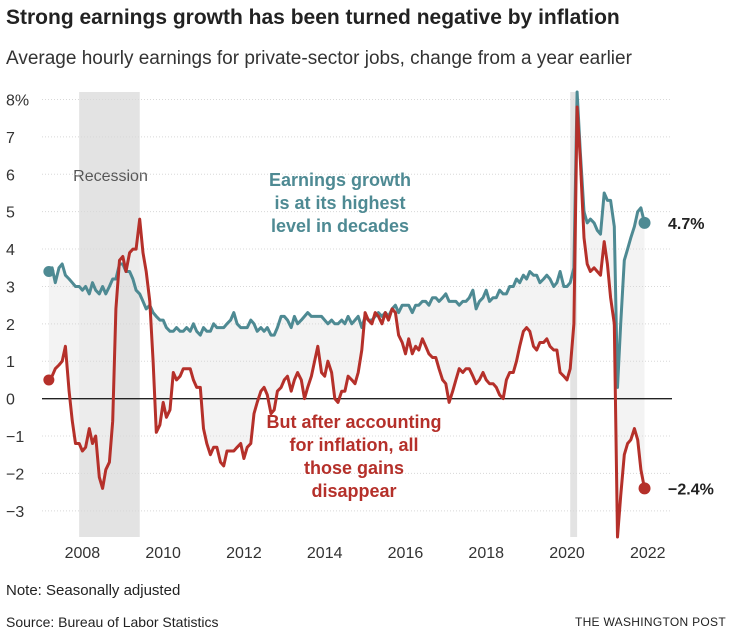 Image resolution: width=738 pixels, height=638 pixels. I want to click on y-tick-label: 3, so click(10, 287).